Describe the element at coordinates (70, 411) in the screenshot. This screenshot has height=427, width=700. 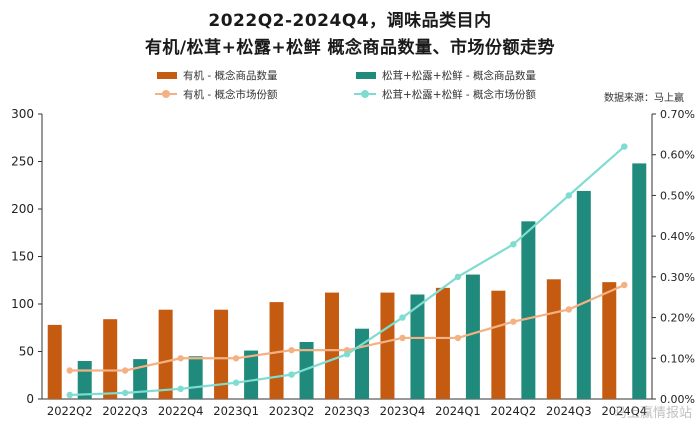
I see `x-tick-label: 2022Q2` at that location.